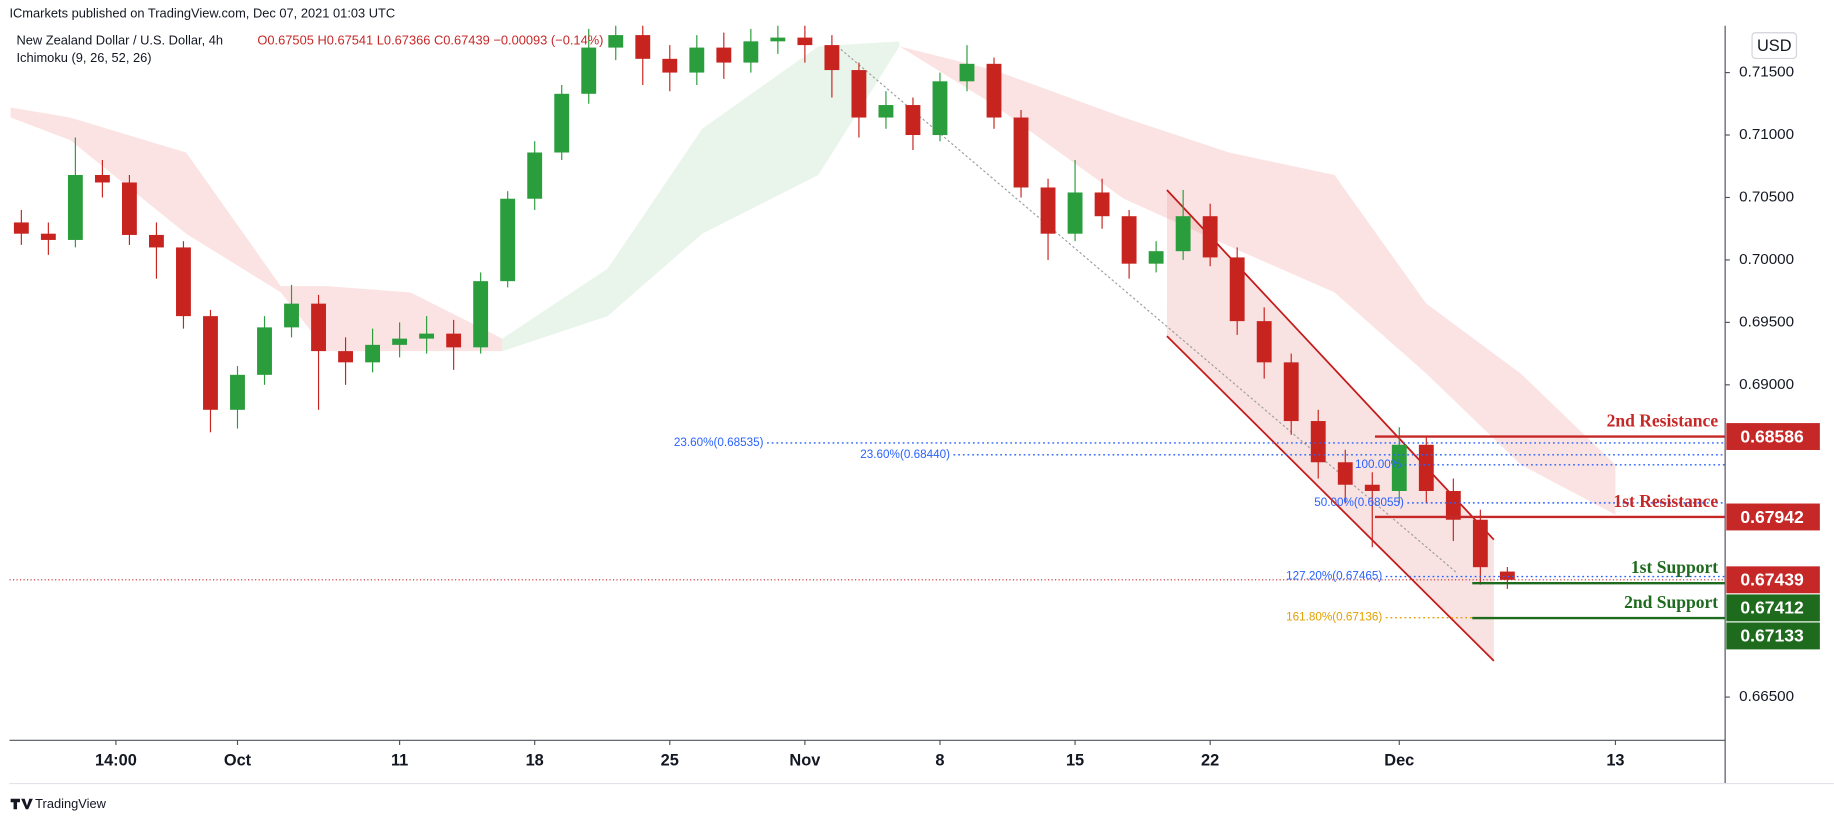 Image resolution: width=1834 pixels, height=821 pixels. Describe the element at coordinates (1075, 761) in the screenshot. I see `x-tick-label: 15` at that location.